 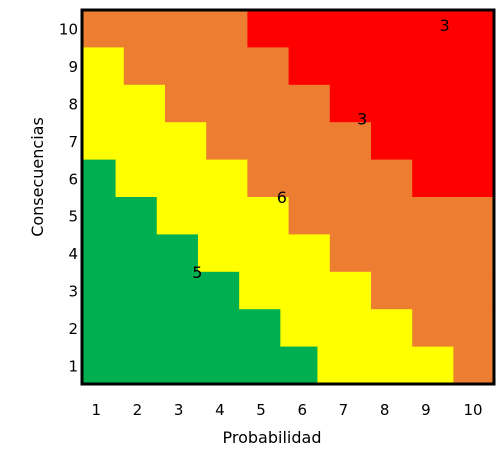 What do you see at coordinates (73, 366) in the screenshot?
I see `y-tick-1: 1` at bounding box center [73, 366].